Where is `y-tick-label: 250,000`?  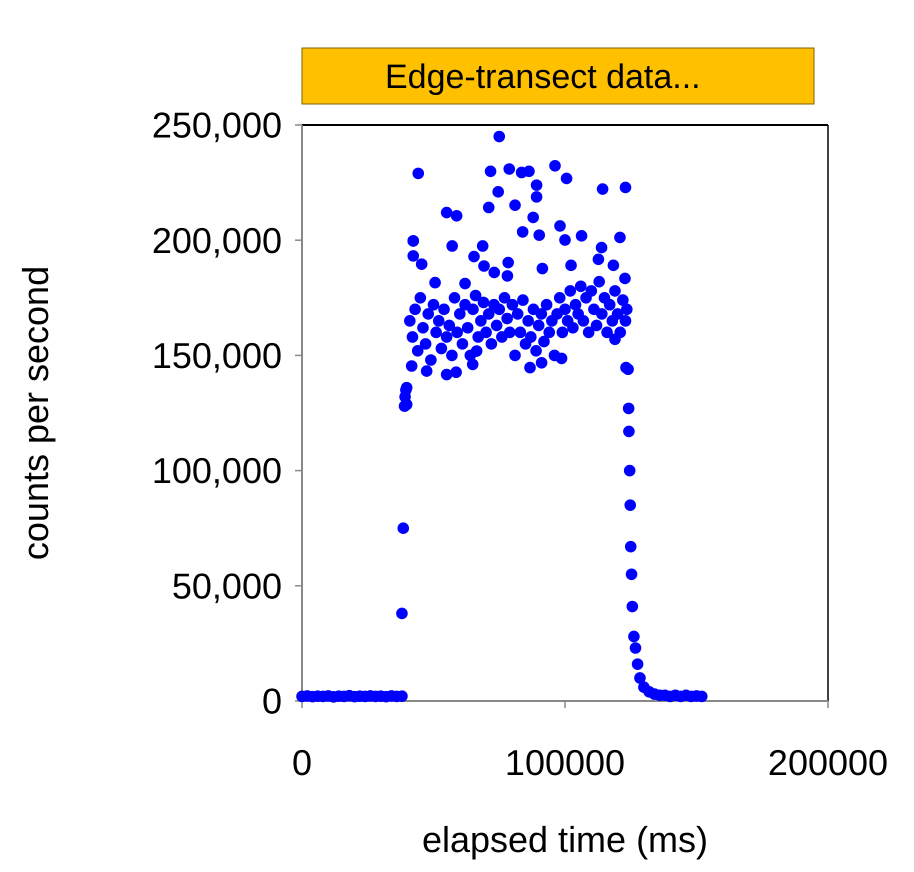
y-tick-label: 250,000 is located at coordinates (217, 125).